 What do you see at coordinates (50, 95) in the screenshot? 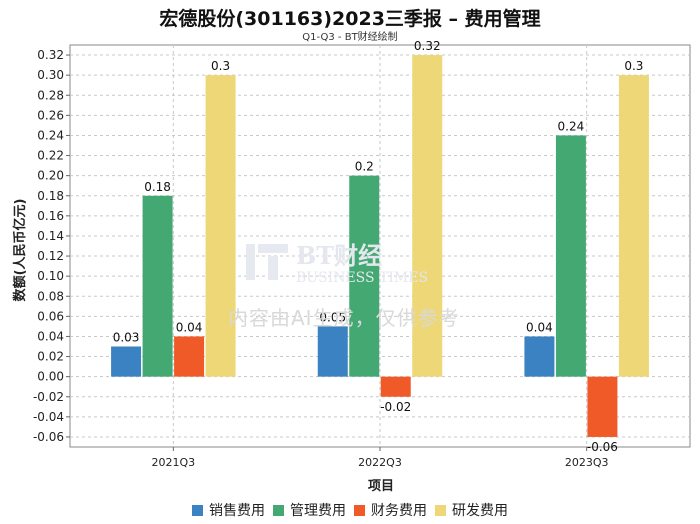
I see `y-tick-label: 0.28` at bounding box center [50, 95].